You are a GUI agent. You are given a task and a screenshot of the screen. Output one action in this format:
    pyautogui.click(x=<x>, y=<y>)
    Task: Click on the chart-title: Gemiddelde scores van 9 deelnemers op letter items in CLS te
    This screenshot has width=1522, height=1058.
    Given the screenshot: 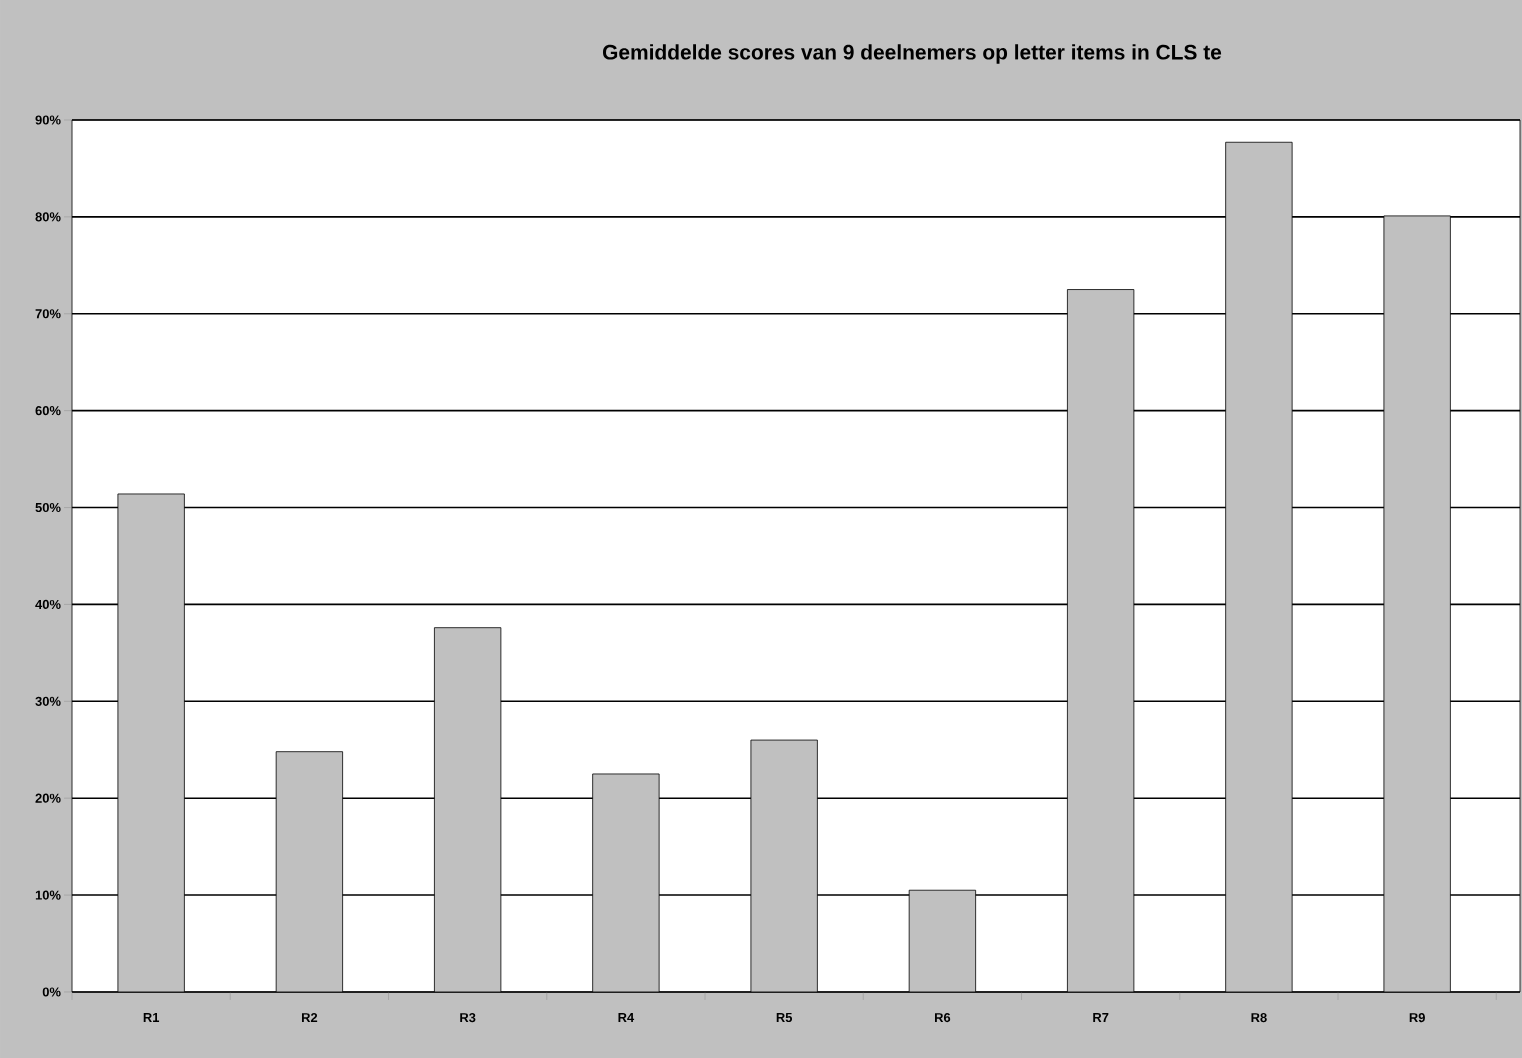 What is the action you would take?
    pyautogui.click(x=912, y=54)
    